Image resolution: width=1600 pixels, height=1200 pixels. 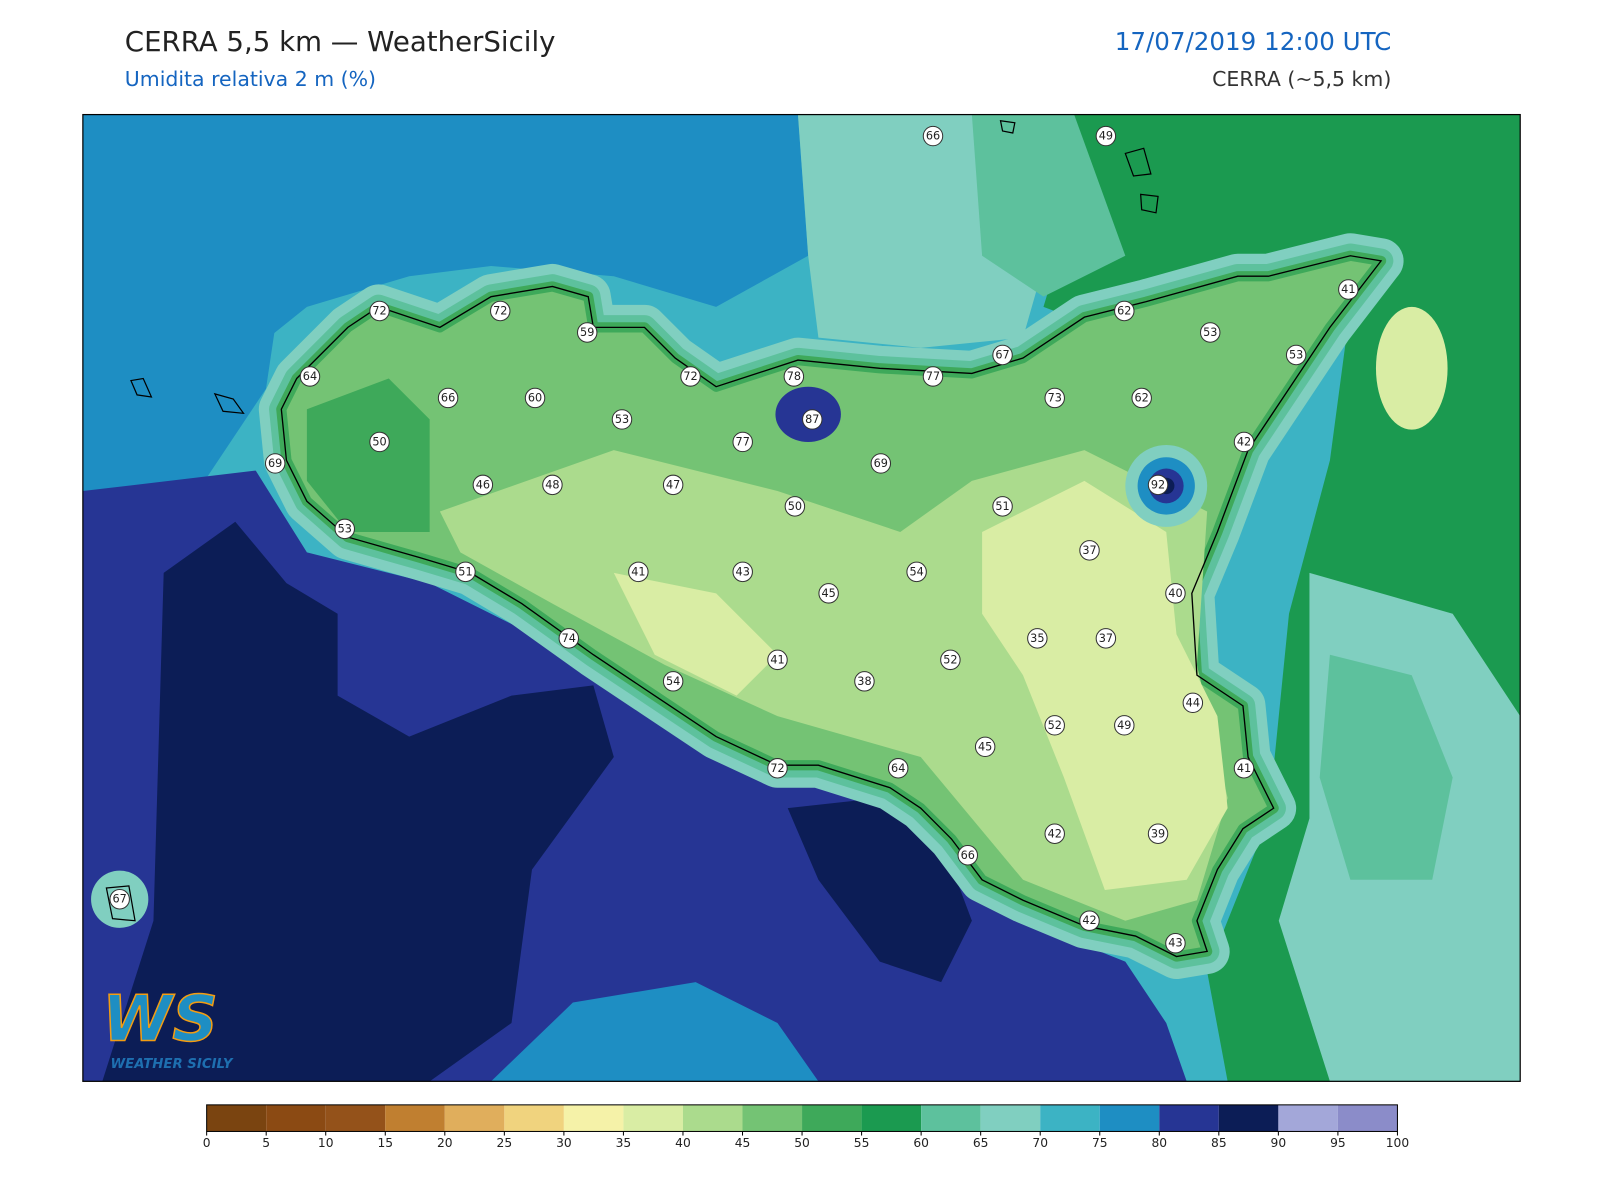 I want to click on station-value: 37, so click(x=1089, y=550).